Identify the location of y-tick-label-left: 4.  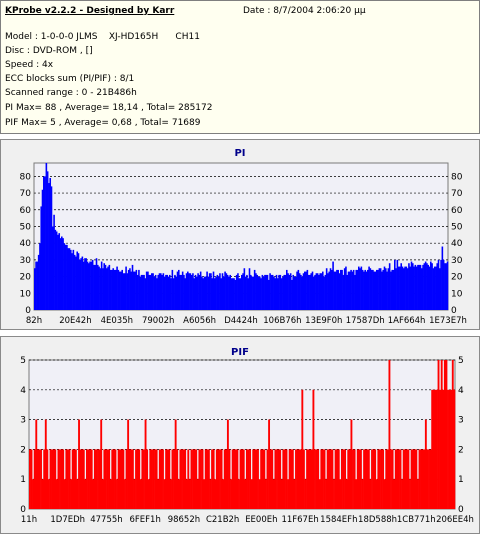
(23, 391).